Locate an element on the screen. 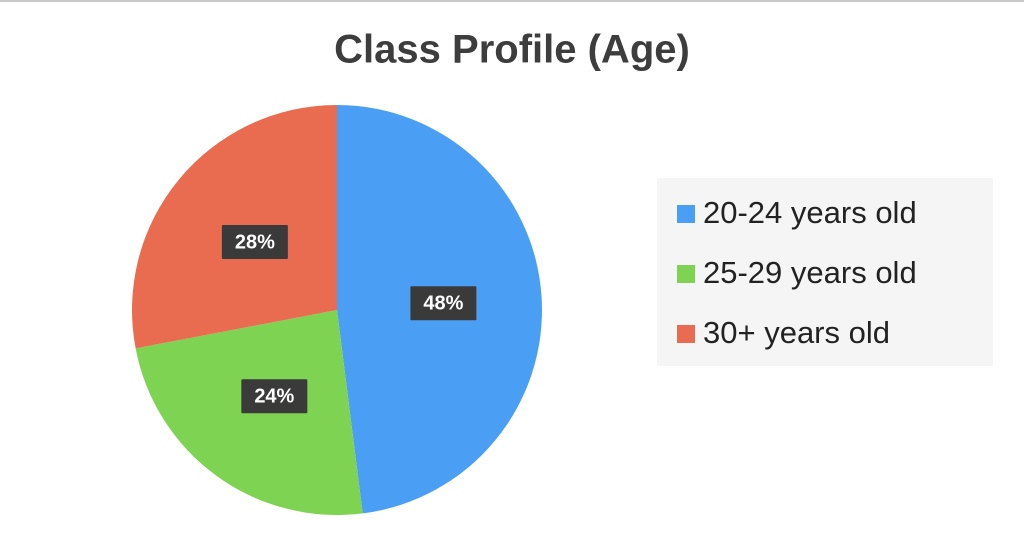  legend-box is located at coordinates (825, 272).